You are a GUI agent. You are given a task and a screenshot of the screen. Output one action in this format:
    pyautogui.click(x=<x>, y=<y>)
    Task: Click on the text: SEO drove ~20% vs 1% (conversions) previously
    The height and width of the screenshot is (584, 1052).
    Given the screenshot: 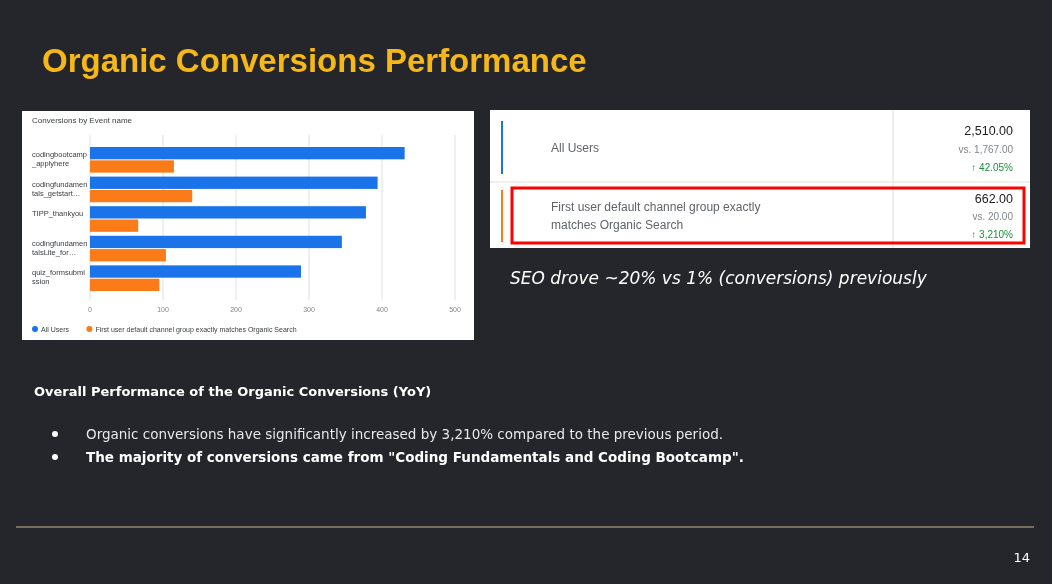 What is the action you would take?
    pyautogui.click(x=719, y=278)
    